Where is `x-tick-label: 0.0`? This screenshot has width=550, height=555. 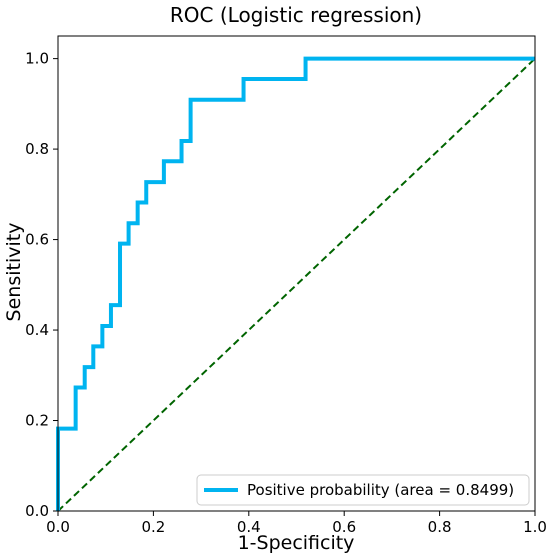
x-tick-label: 0.0 is located at coordinates (58, 527).